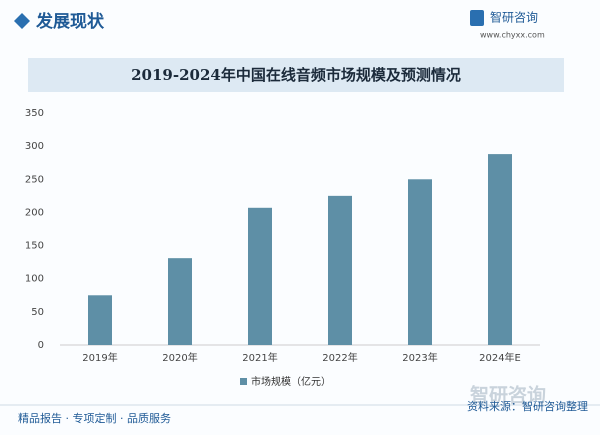 The image size is (600, 439). Describe the element at coordinates (243, 381) in the screenshot. I see `legend-swatch` at that location.